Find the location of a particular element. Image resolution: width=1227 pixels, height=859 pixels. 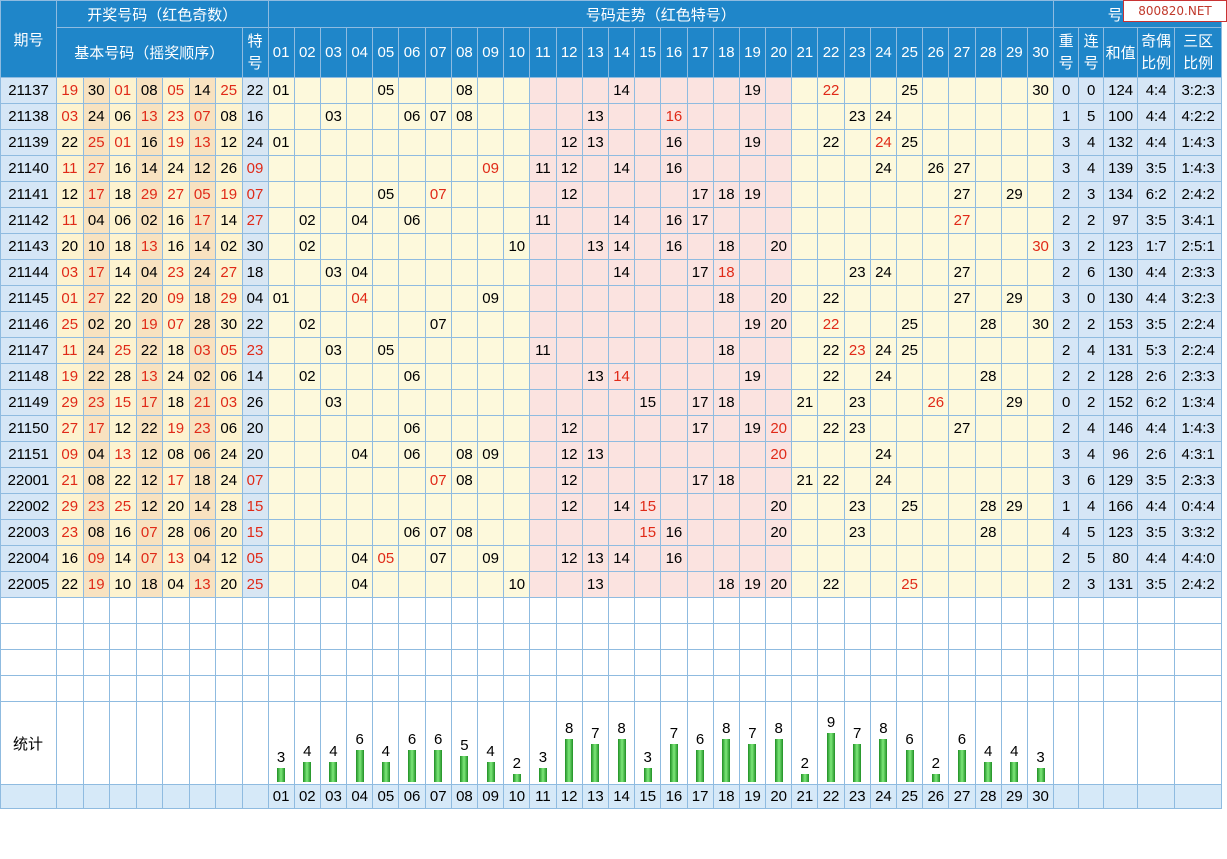

issue-cell: 22005 is located at coordinates (28, 584).